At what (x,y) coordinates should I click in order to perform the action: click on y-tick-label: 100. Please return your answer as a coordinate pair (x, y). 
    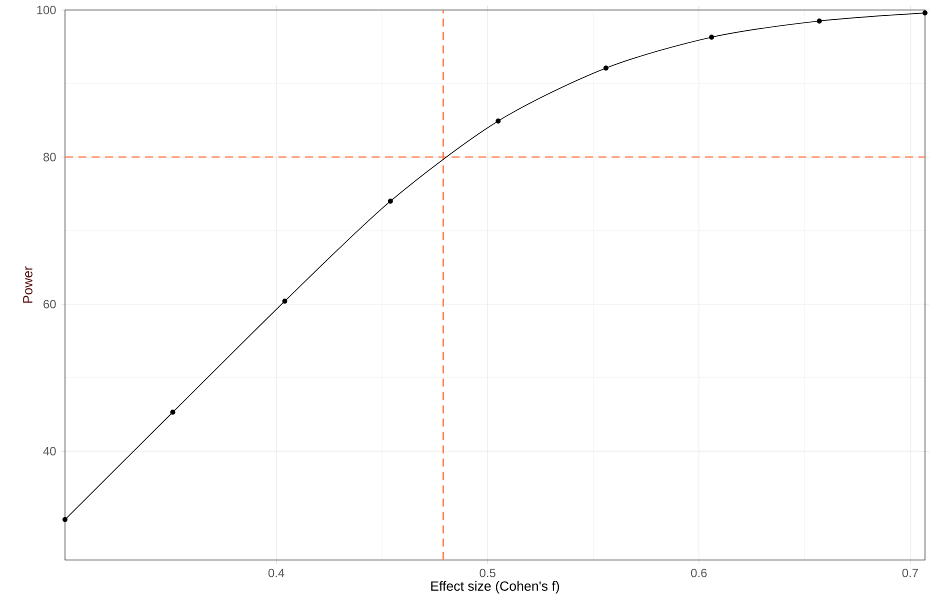
    Looking at the image, I should click on (46, 10).